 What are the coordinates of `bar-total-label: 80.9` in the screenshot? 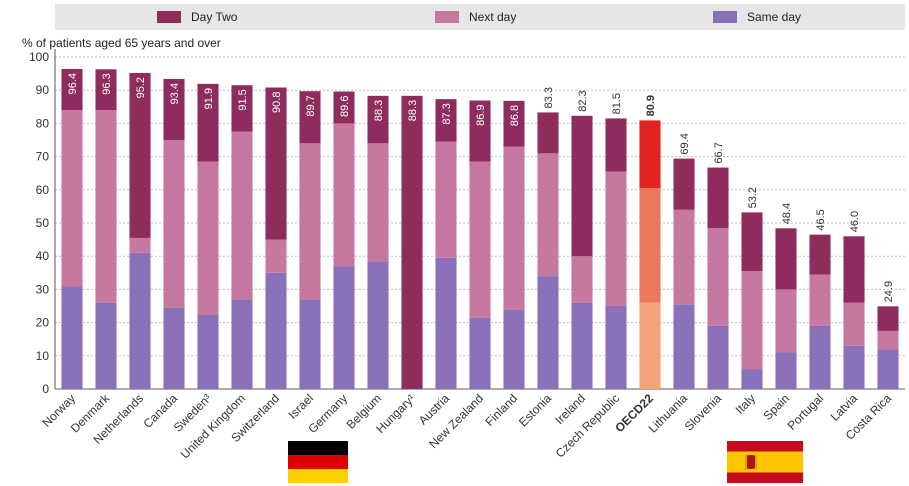 It's located at (651, 105).